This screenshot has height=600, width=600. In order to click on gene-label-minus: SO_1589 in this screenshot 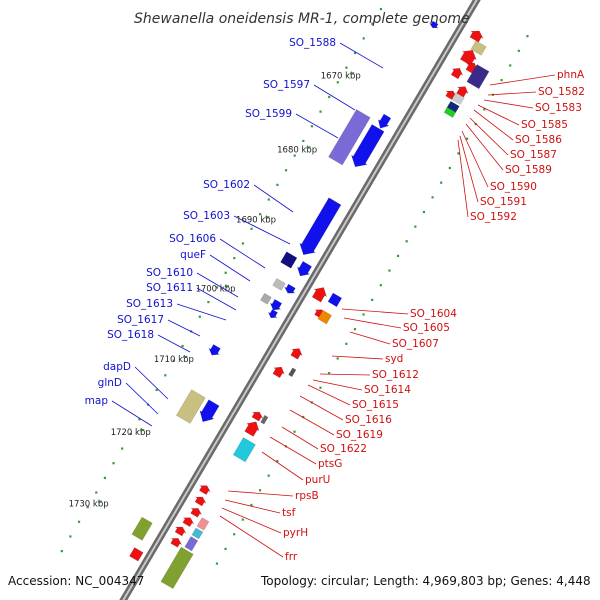, I will do `click(528, 170)`.